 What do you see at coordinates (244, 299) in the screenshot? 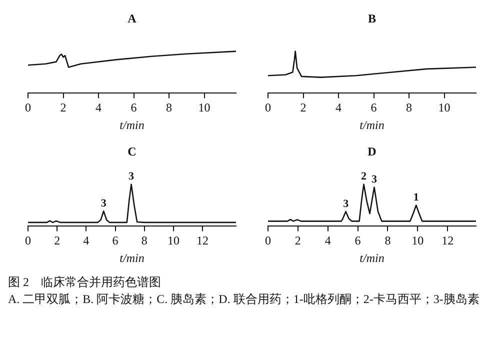
I see `text: A. 二甲双胍；B. 阿卡波糖；C. 胰岛素；D. 联合用药；1-吡格列酮；2-卡马西平；3-胰岛素` at bounding box center [244, 299].